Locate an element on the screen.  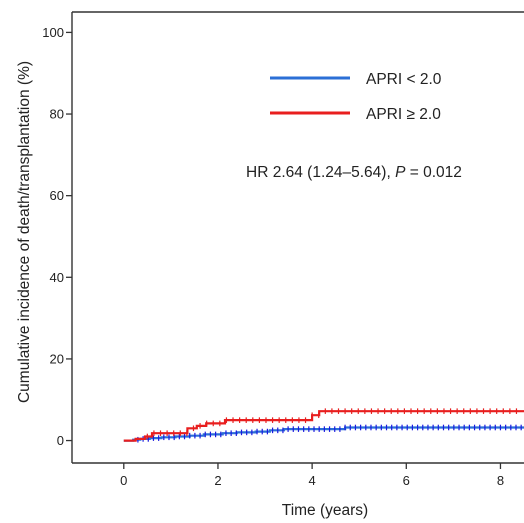
series-line-apri-low is located at coordinates (323, 434).